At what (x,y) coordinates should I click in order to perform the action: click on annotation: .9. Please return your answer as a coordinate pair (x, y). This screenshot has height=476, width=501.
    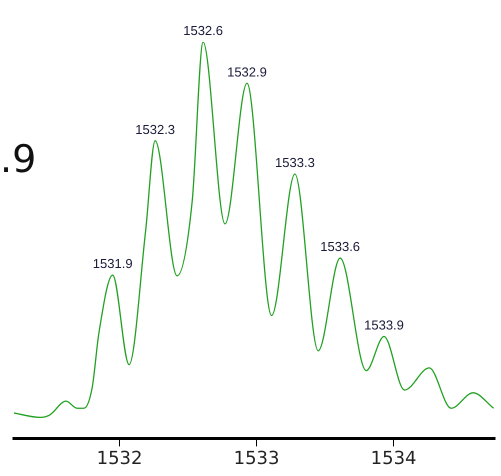
    Looking at the image, I should click on (18, 159).